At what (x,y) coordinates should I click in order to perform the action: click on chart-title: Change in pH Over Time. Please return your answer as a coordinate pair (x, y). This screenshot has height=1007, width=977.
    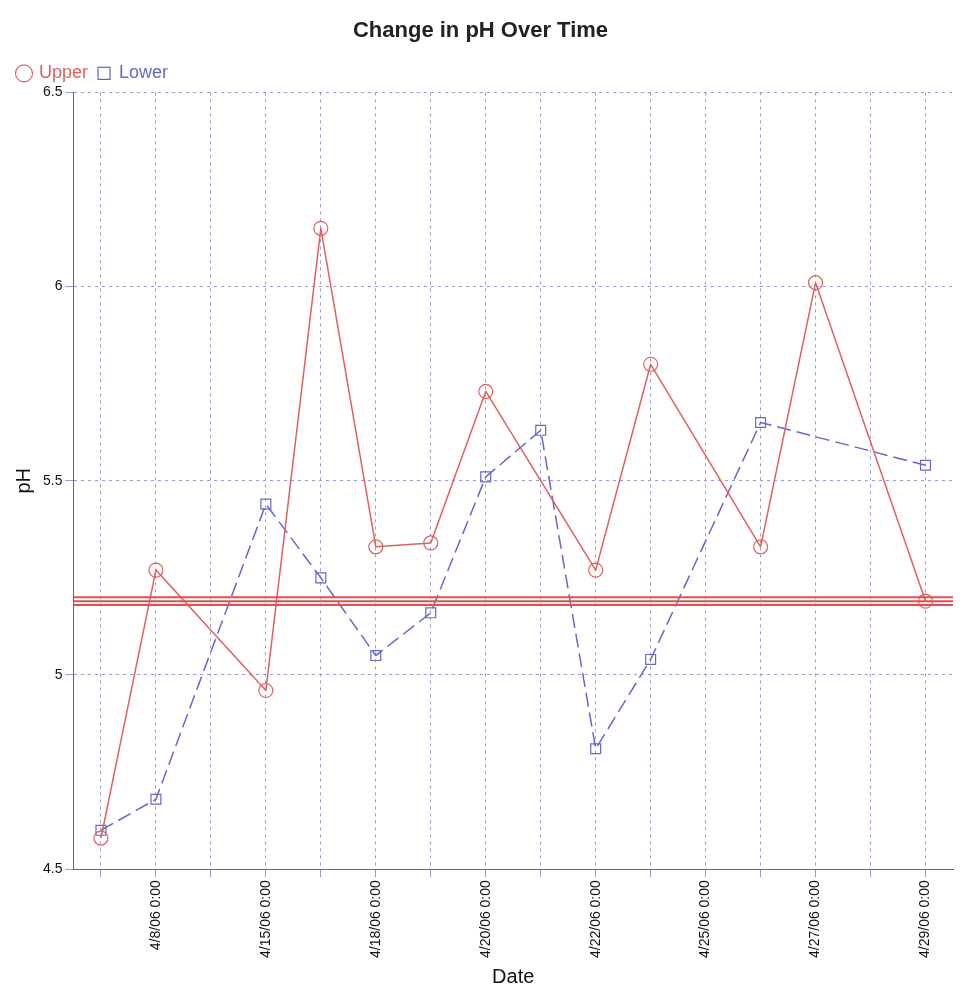
    Looking at the image, I should click on (480, 30).